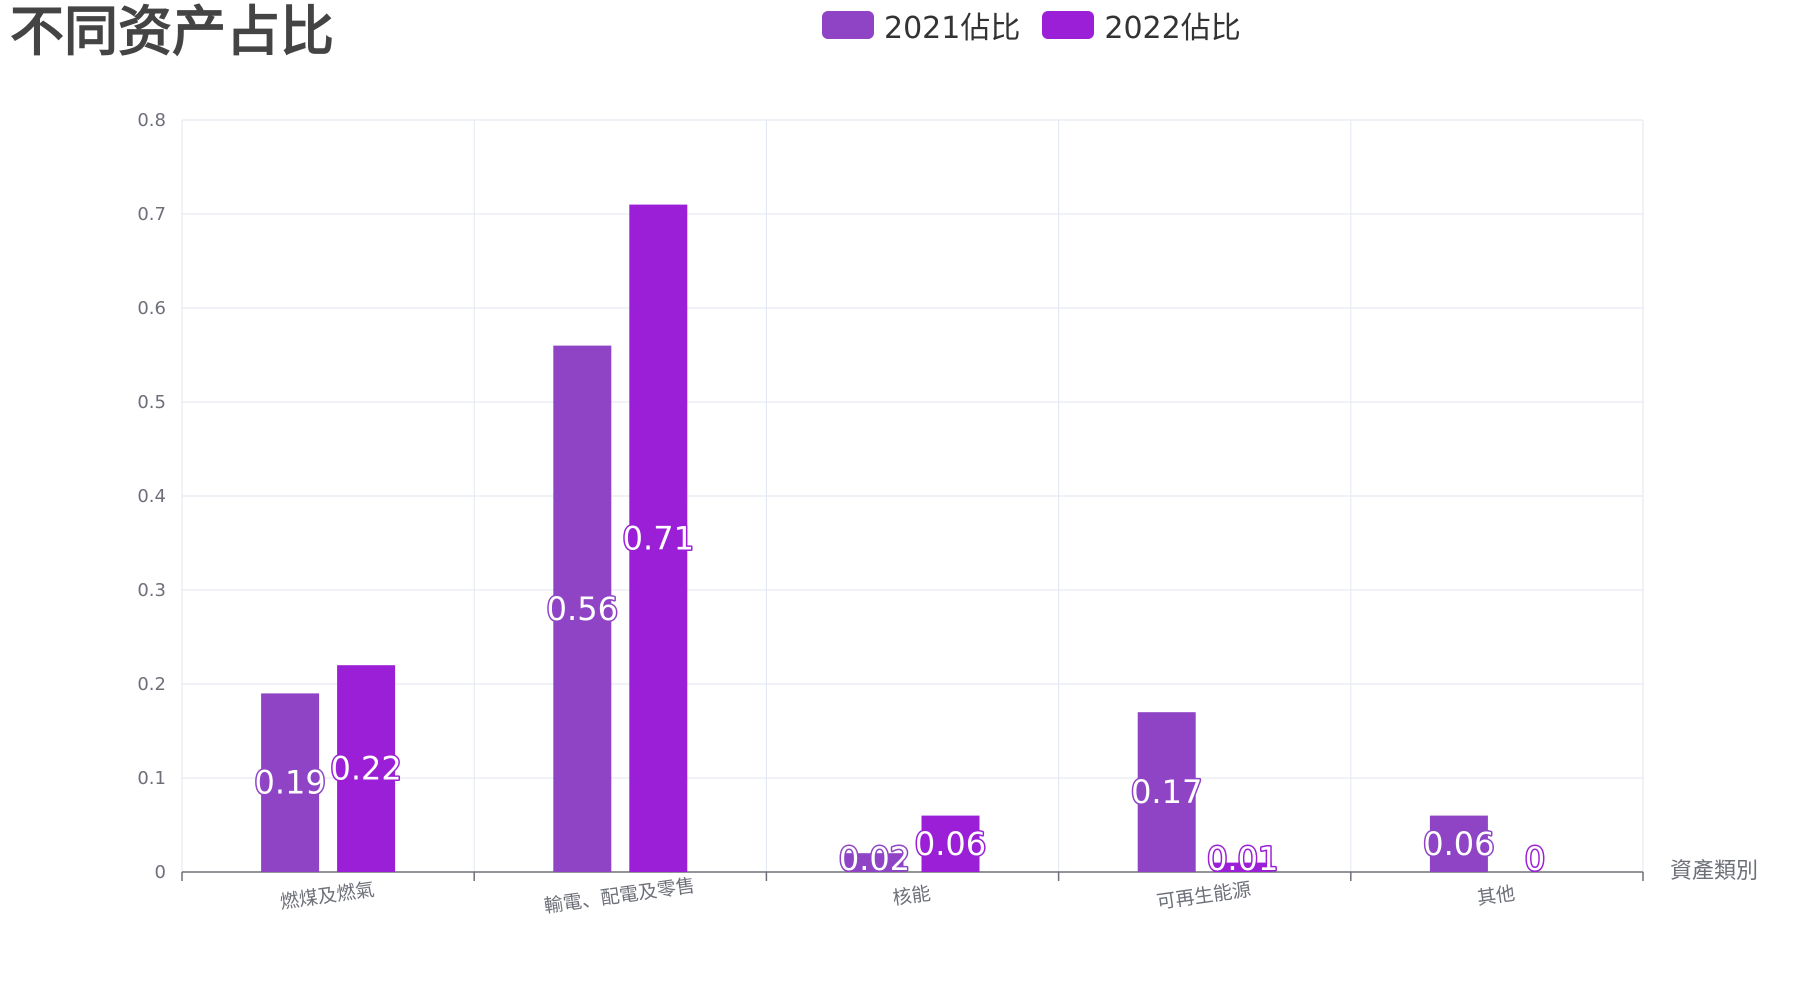  Describe the element at coordinates (1068, 25) in the screenshot. I see `legend-swatch-2022` at that location.